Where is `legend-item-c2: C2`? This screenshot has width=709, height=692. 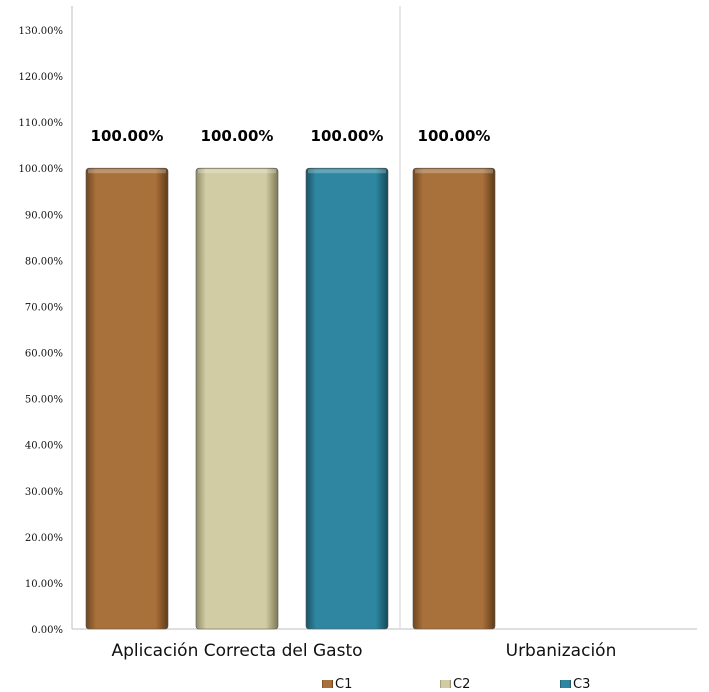 legend-item-c2: C2 is located at coordinates (455, 684).